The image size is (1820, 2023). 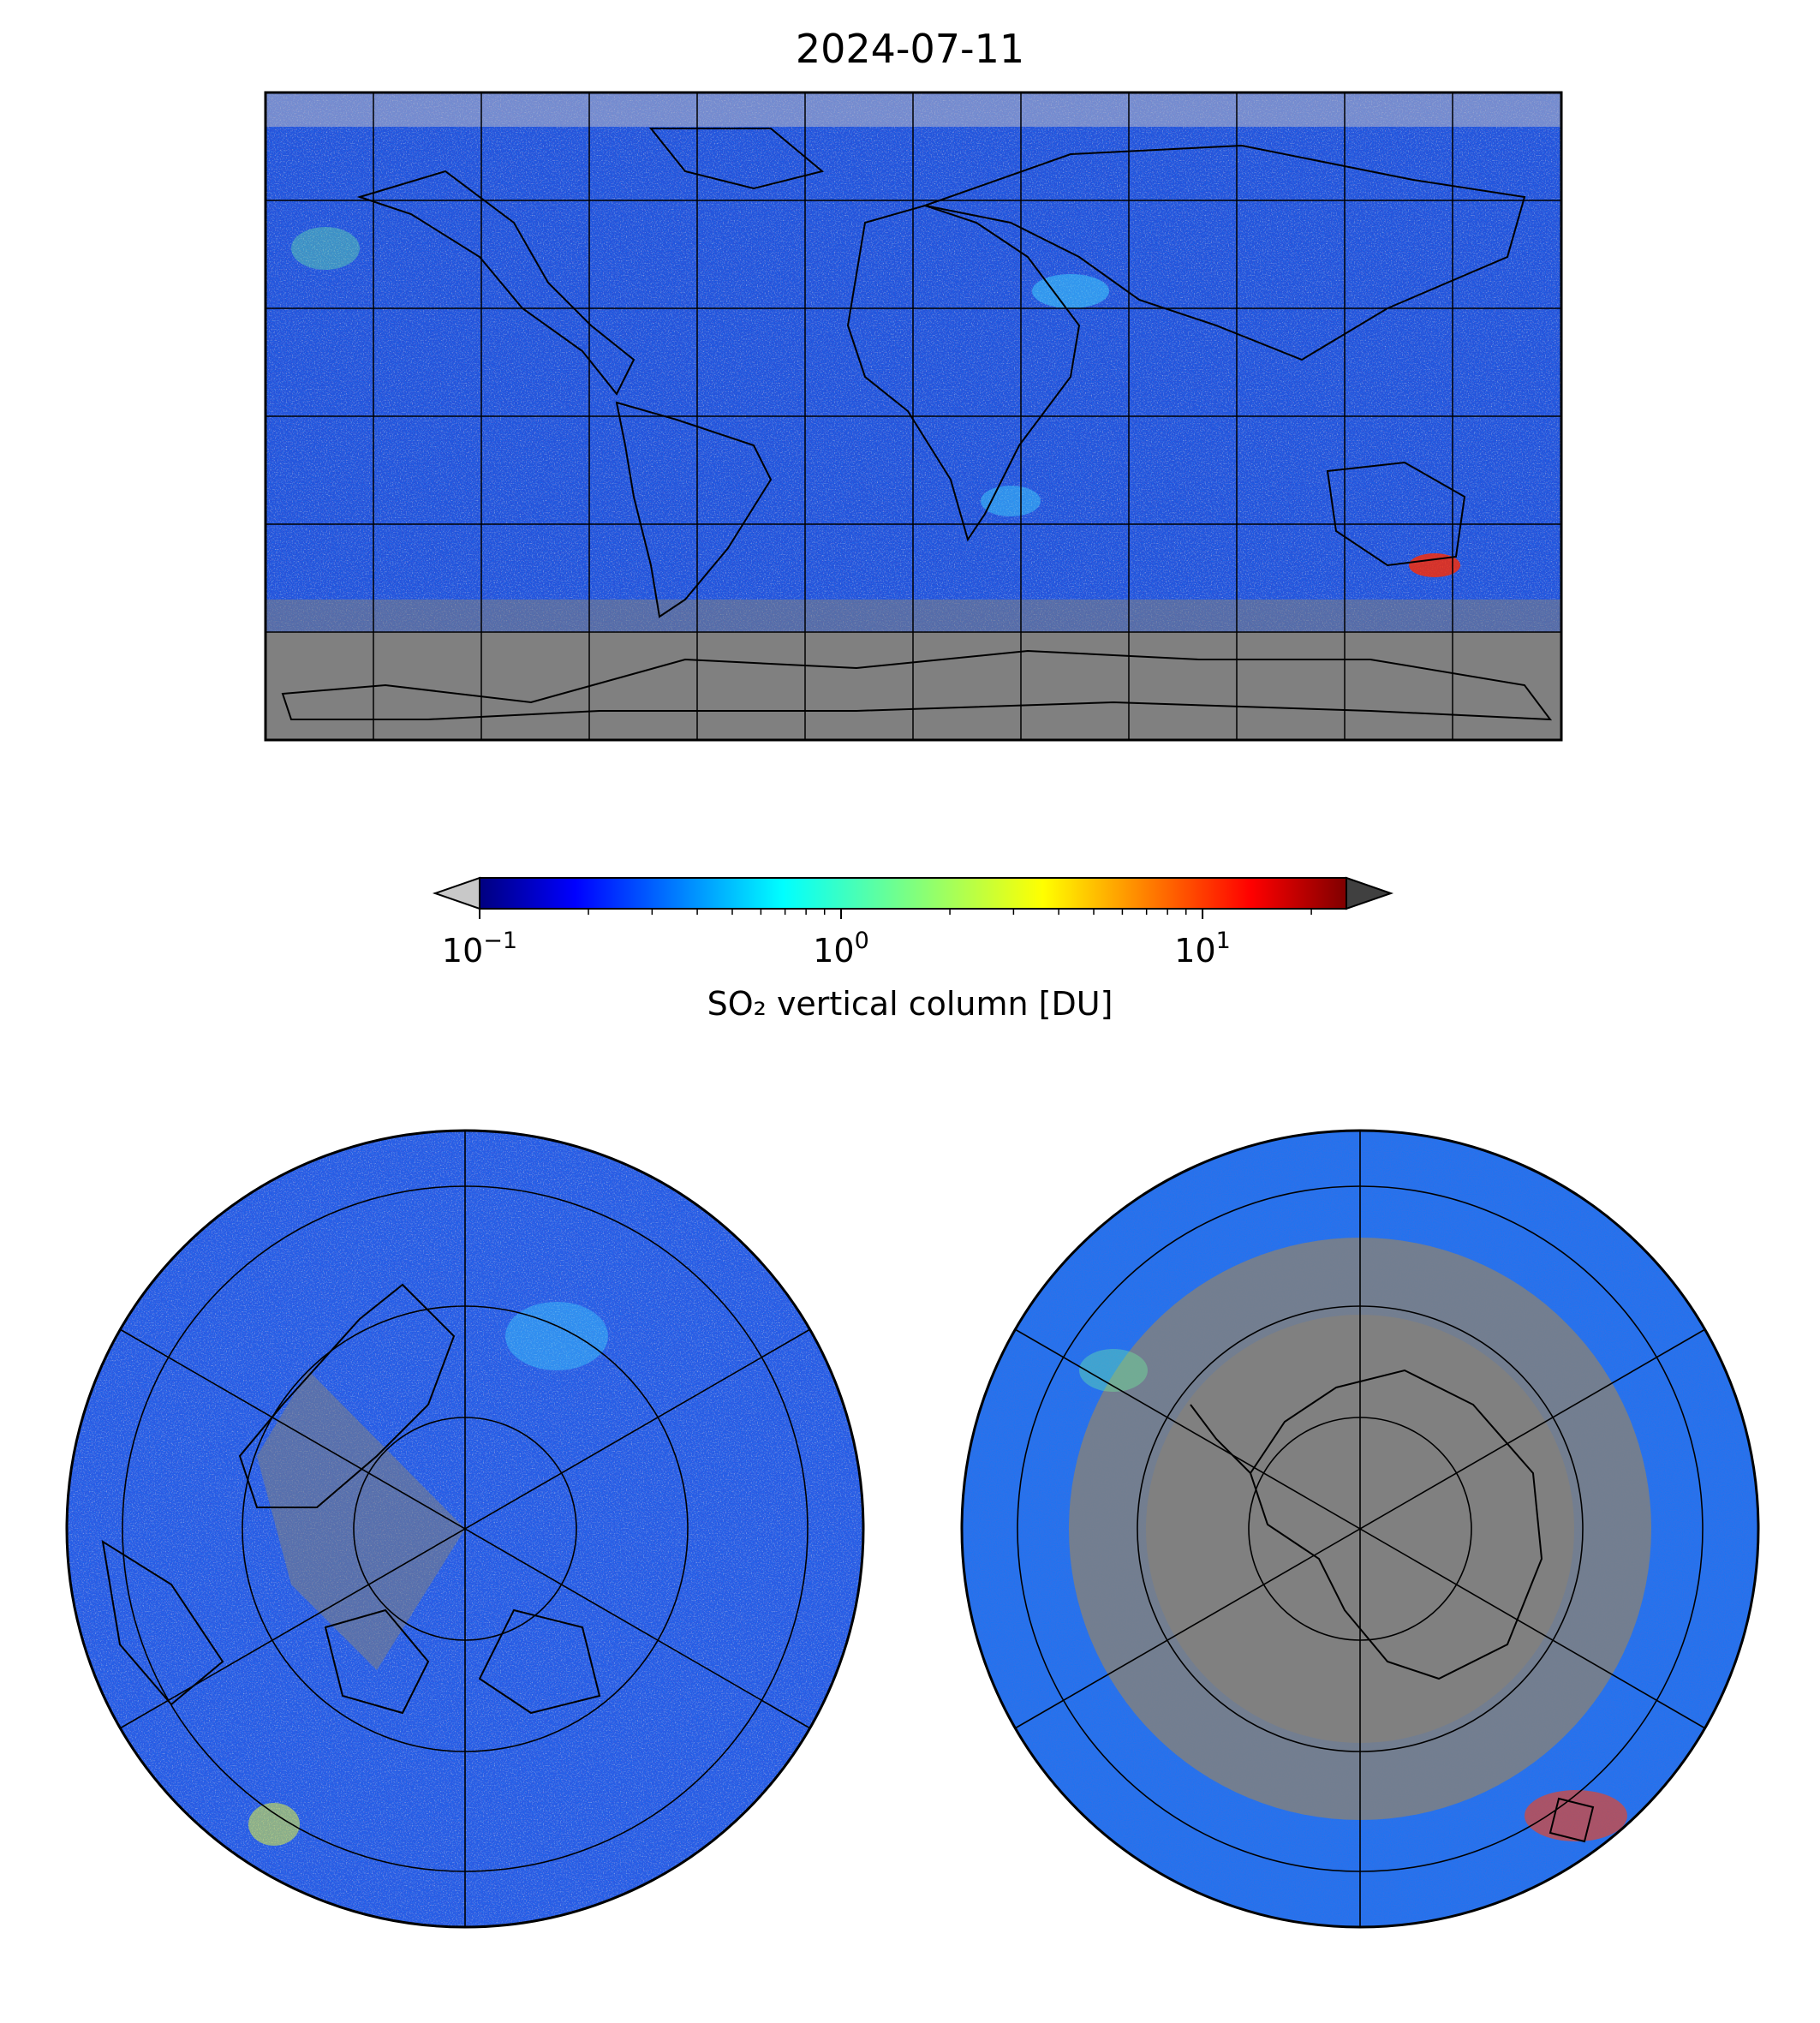 What do you see at coordinates (877, 939) in the screenshot?
I see `colorbar-ticks: 10⁻¹ 10⁰ 10¹` at bounding box center [877, 939].